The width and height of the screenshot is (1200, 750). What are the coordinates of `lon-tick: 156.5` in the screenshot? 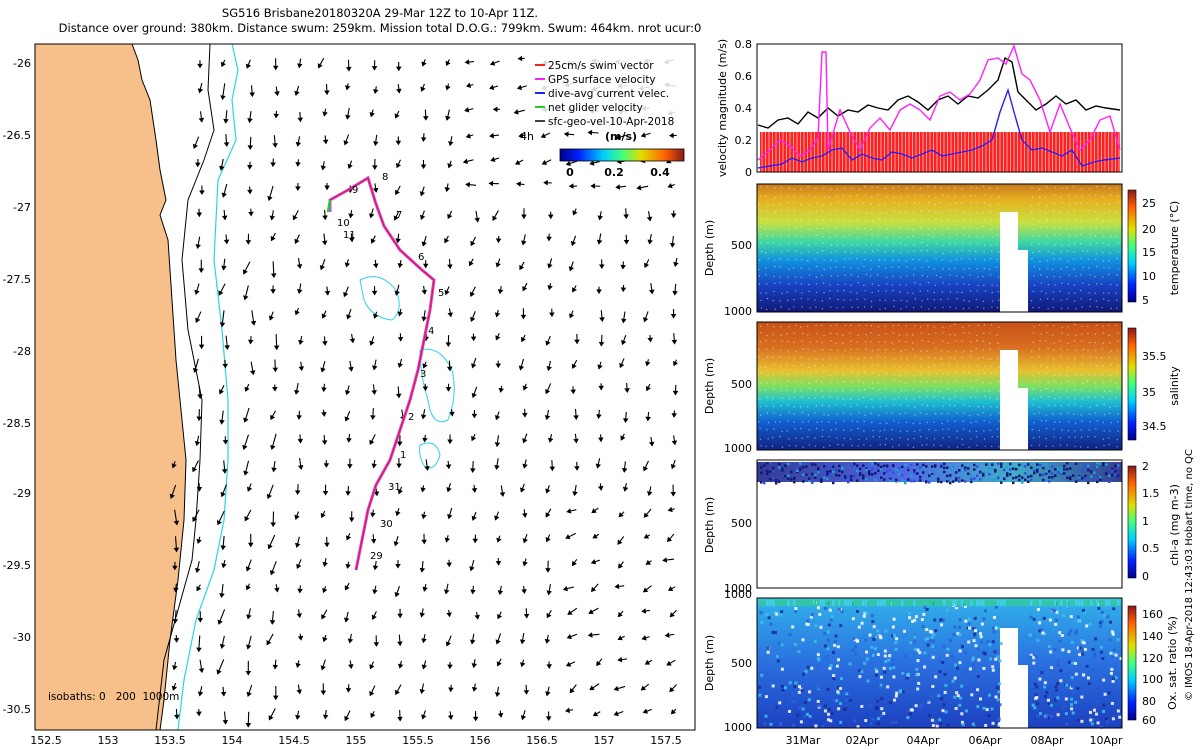 It's located at (542, 740).